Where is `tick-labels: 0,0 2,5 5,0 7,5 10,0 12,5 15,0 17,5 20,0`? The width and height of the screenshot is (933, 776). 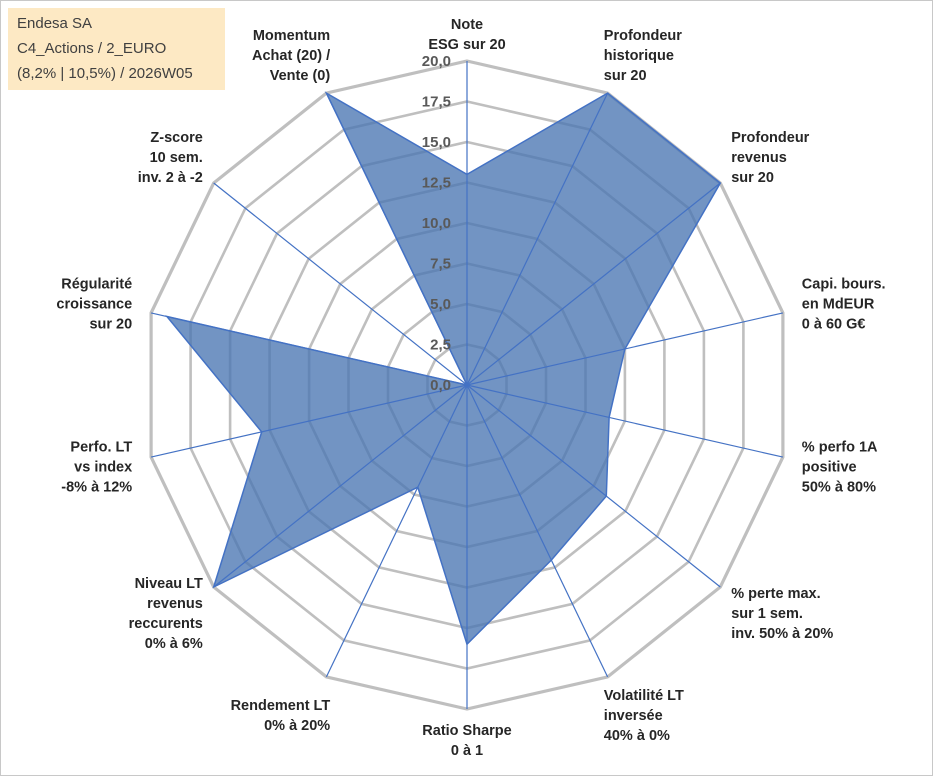
tick-labels: 0,0 2,5 5,0 7,5 10,0 12,5 15,0 17,5 20,0 is located at coordinates (436, 223).